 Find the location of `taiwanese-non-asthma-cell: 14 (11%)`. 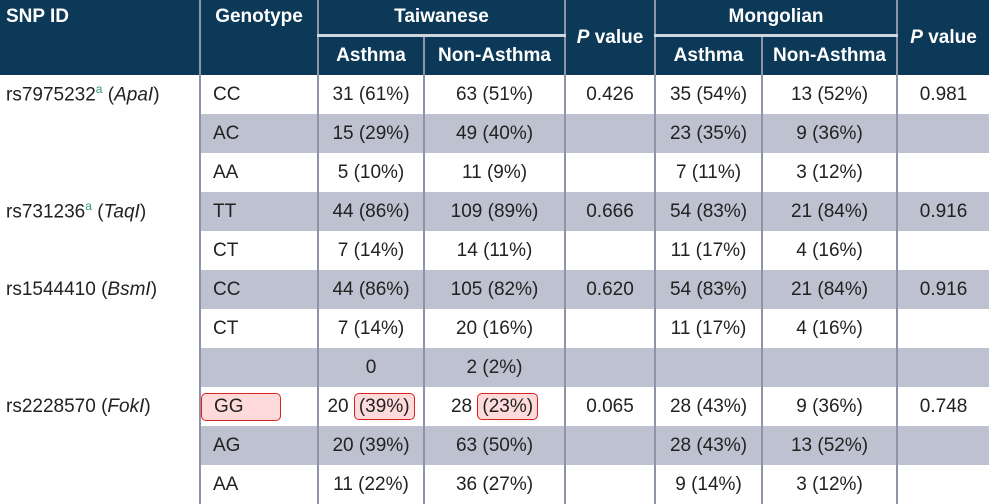

taiwanese-non-asthma-cell: 14 (11%) is located at coordinates (494, 250).